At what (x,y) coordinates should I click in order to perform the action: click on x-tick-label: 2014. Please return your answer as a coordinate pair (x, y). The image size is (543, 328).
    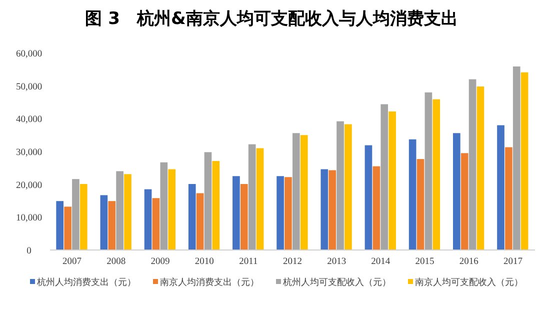
    Looking at the image, I should click on (380, 262).